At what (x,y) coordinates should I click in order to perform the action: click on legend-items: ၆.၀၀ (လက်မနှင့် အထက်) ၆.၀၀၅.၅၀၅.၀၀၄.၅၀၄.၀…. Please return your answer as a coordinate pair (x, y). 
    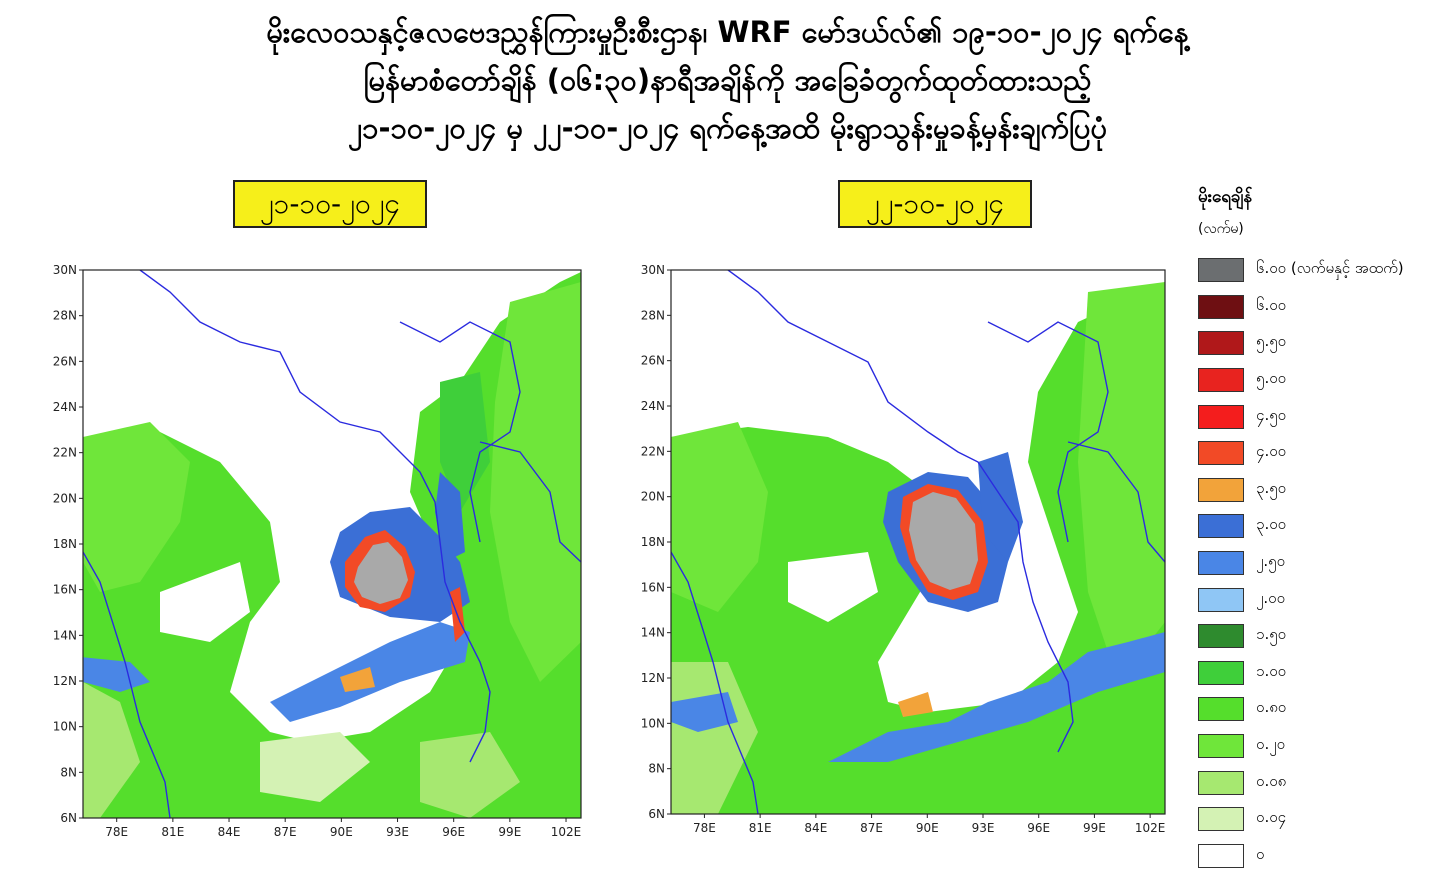
    Looking at the image, I should click on (1323, 563).